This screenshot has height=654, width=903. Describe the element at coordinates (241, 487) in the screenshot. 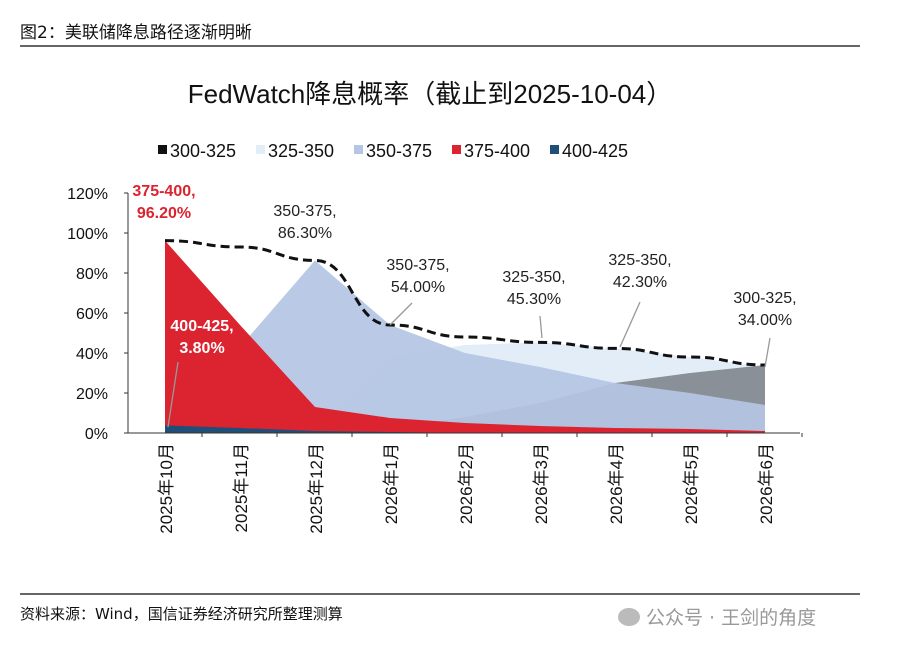

I see `x-tick-label: 2025年11月` at that location.